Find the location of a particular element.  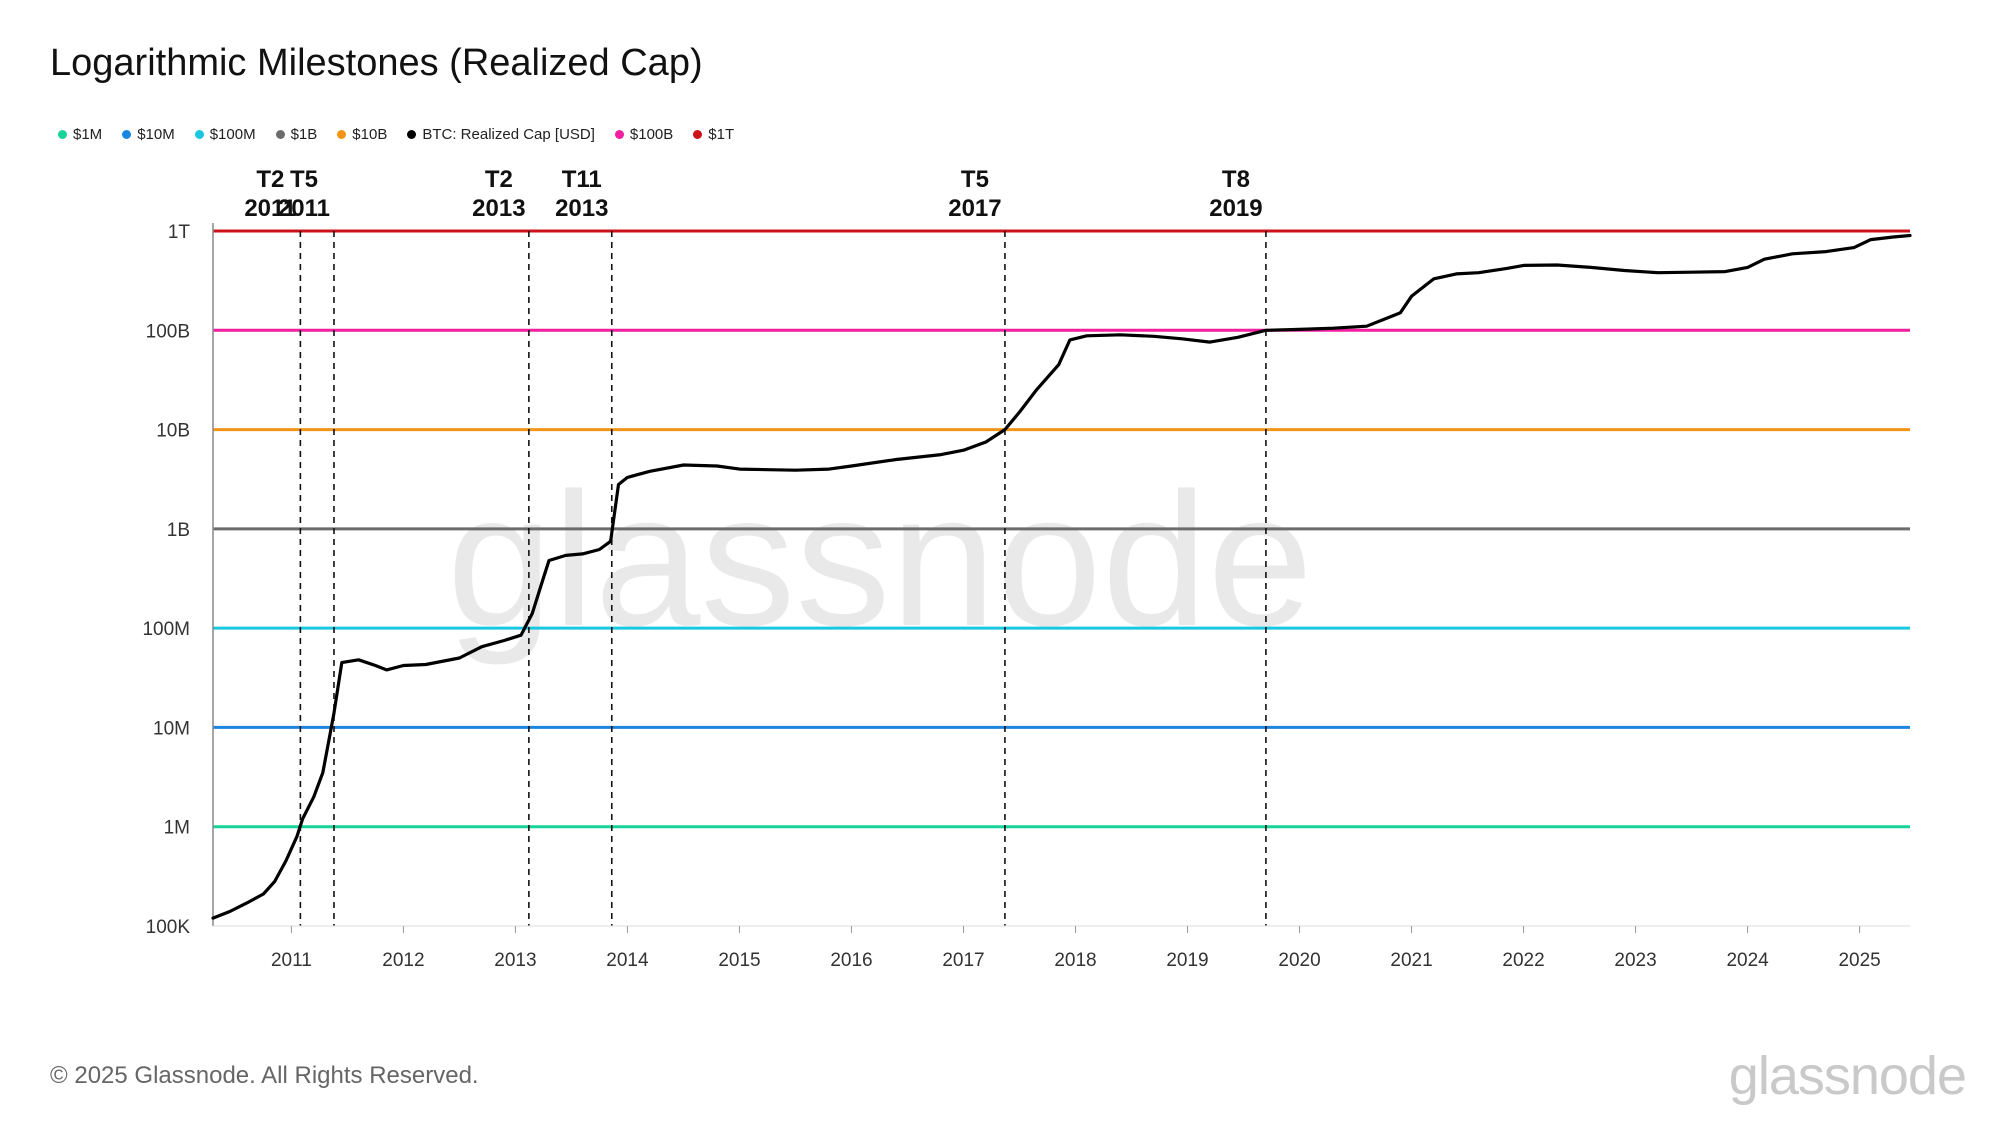

y-tick-label: 100K is located at coordinates (168, 927).